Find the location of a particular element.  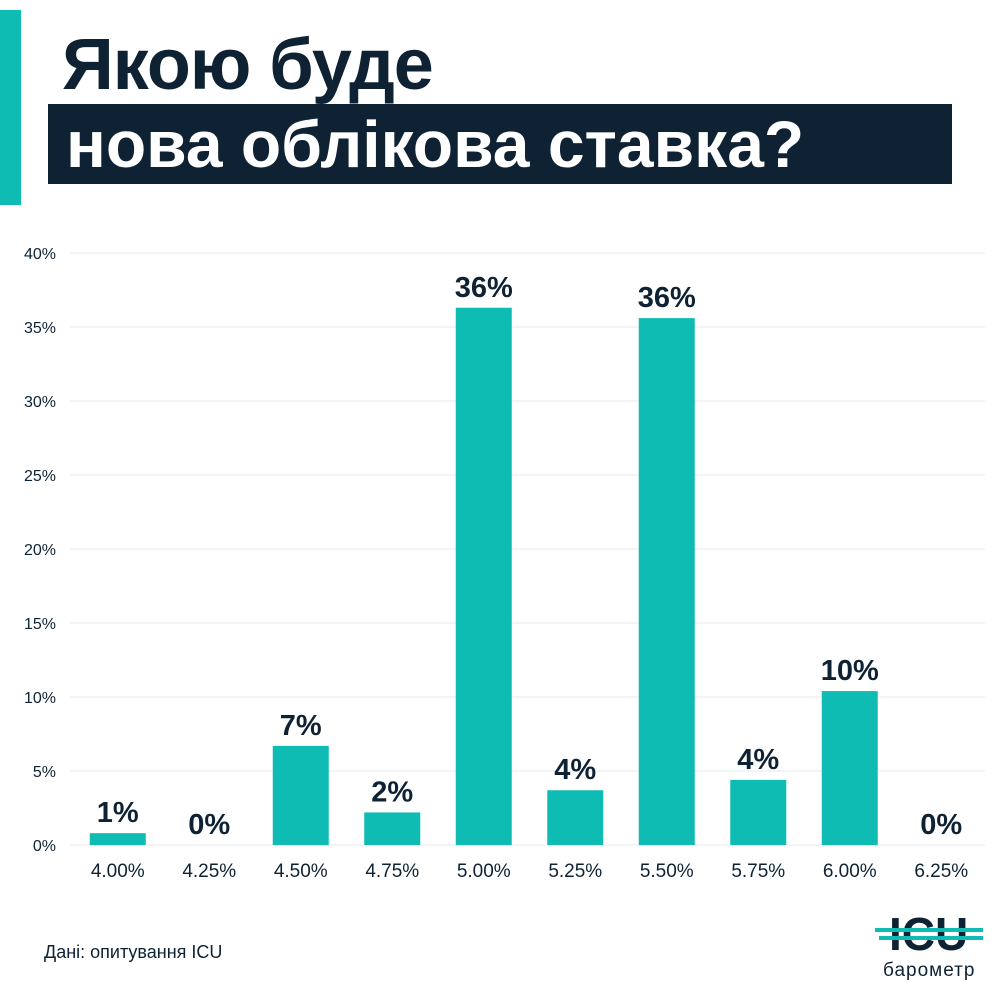

y-tick-label: 0% is located at coordinates (44, 846).